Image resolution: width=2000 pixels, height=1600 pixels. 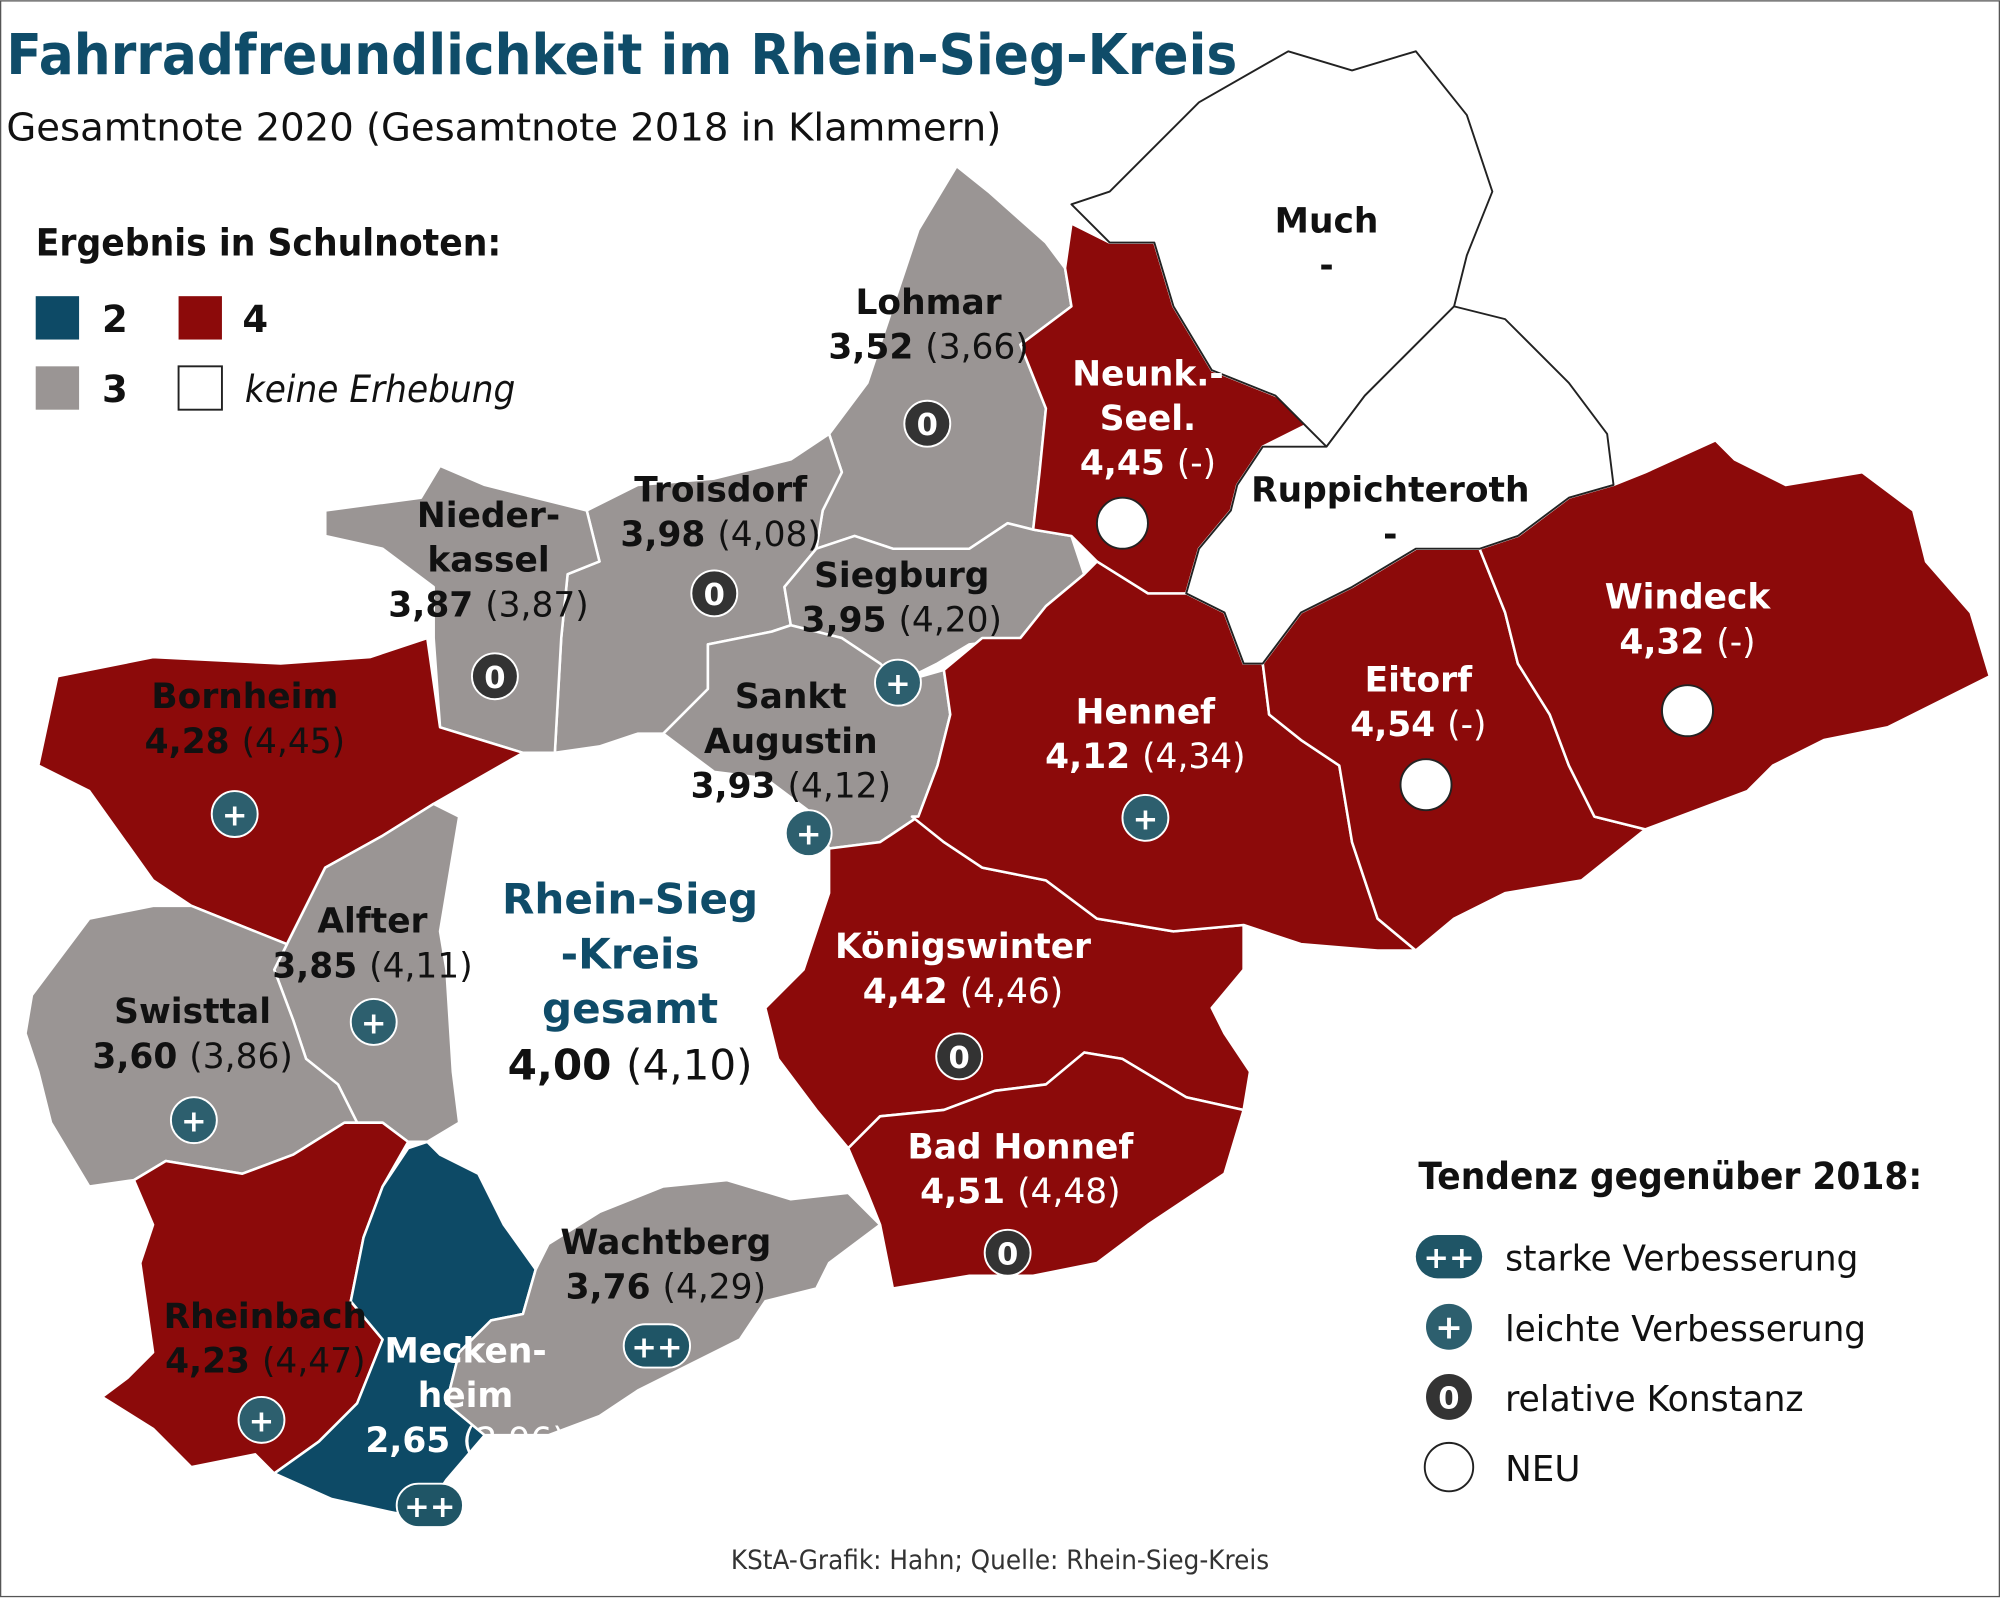 What do you see at coordinates (140, 1057) in the screenshot?
I see `score: 3,60` at bounding box center [140, 1057].